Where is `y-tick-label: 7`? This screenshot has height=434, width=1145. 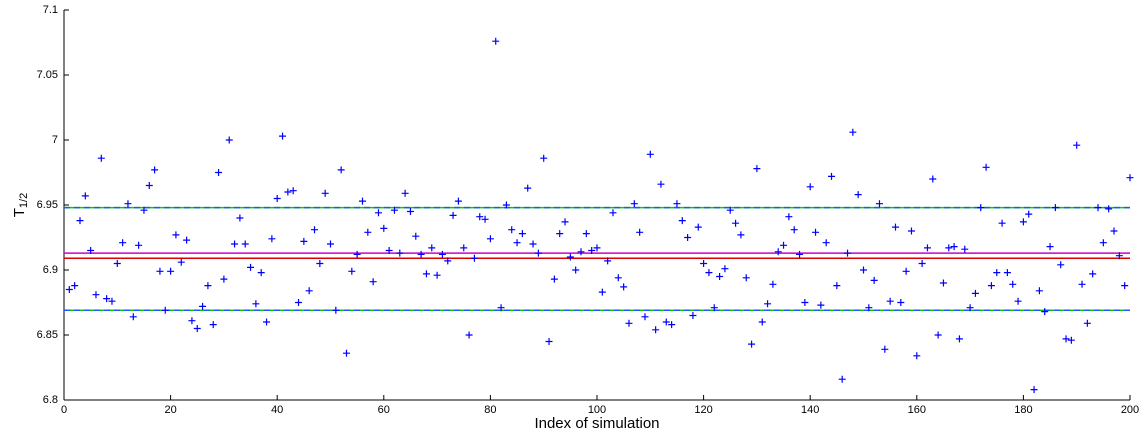 y-tick-label: 7 is located at coordinates (55, 140).